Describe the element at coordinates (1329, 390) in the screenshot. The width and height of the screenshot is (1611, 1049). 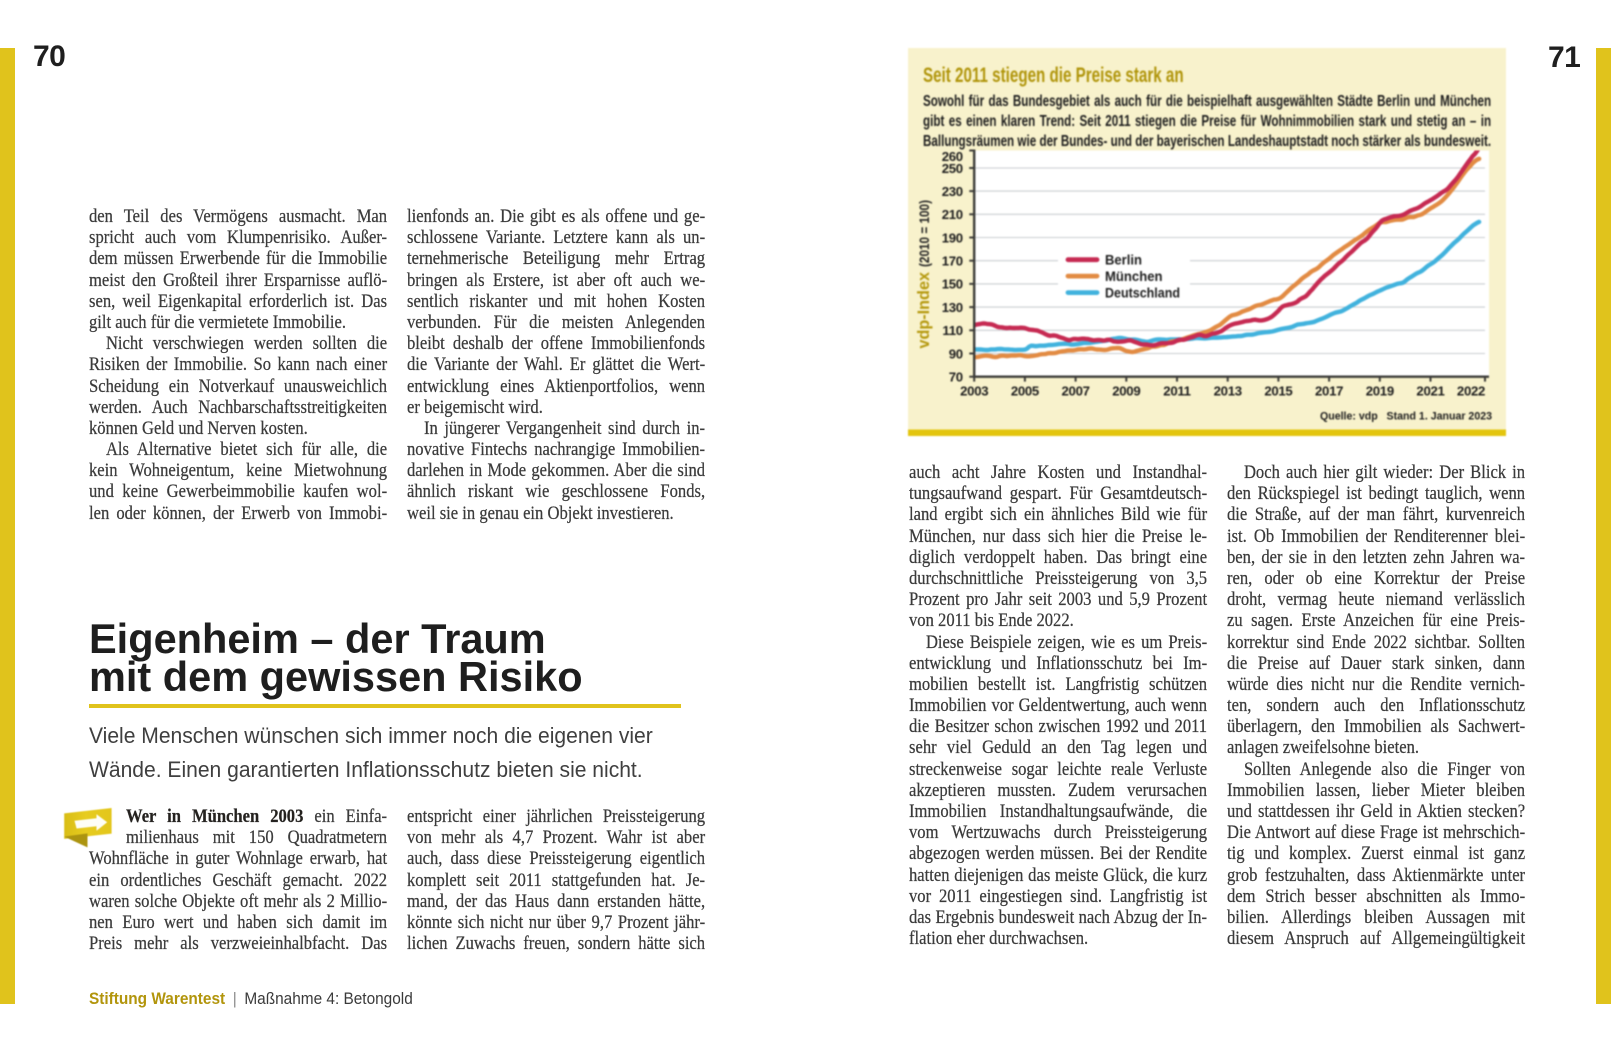
I see `svg-text: 2017` at that location.